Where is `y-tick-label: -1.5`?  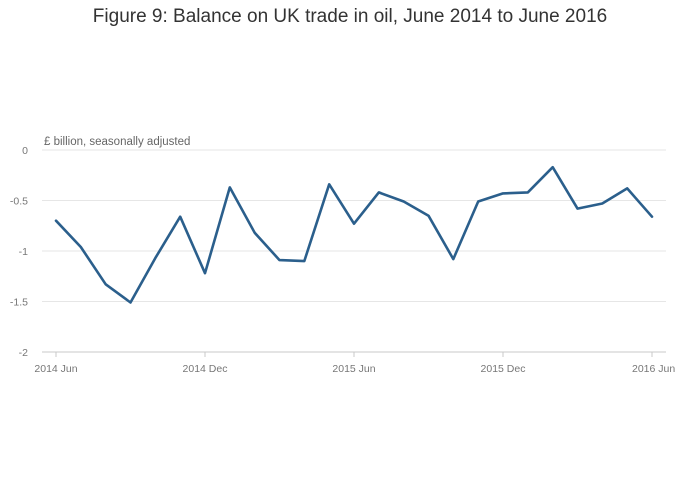
y-tick-label: -1.5 is located at coordinates (19, 303).